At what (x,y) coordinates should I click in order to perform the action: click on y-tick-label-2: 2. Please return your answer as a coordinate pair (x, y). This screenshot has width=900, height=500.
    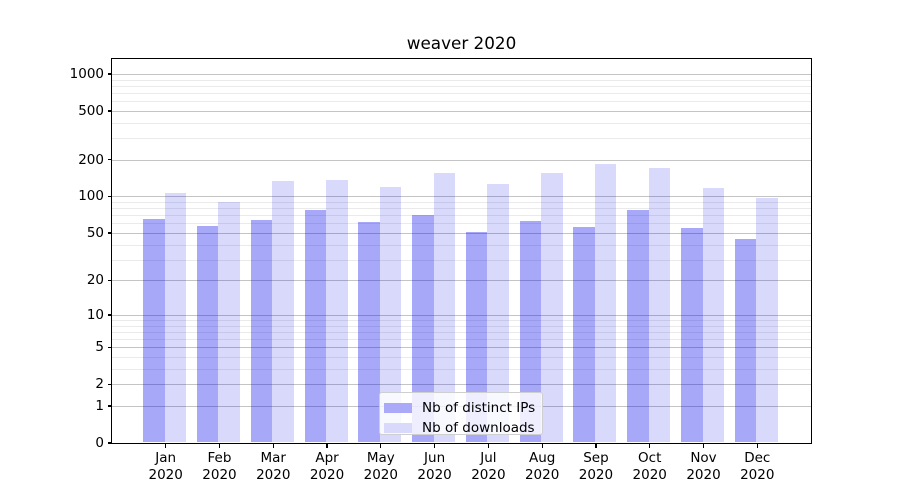
    Looking at the image, I should click on (99, 384).